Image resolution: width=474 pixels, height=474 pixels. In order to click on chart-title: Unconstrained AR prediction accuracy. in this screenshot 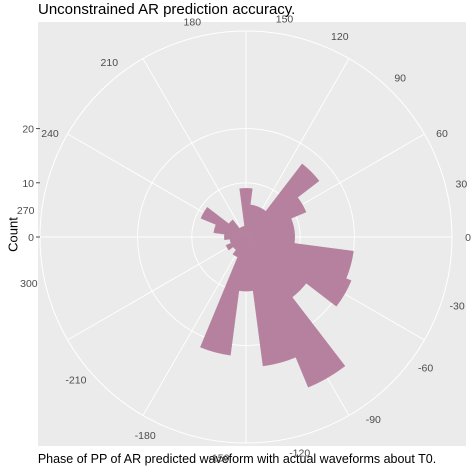, I will do `click(167, 9)`.